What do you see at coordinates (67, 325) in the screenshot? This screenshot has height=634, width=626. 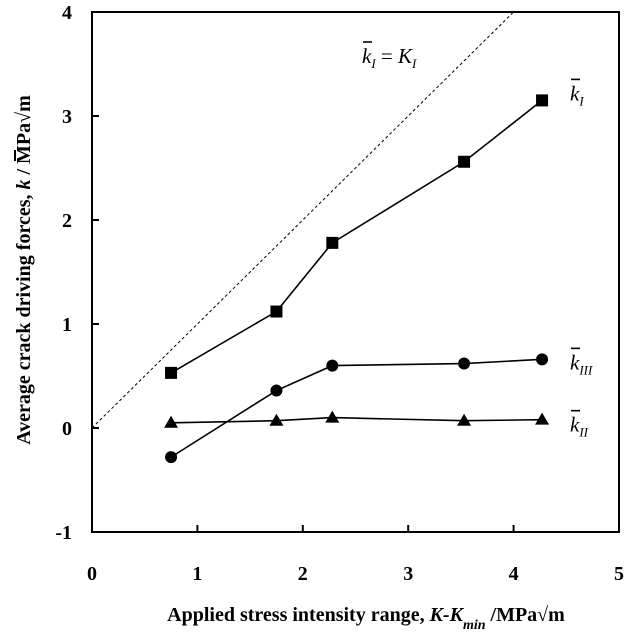 I see `y-tick-label: 1` at bounding box center [67, 325].